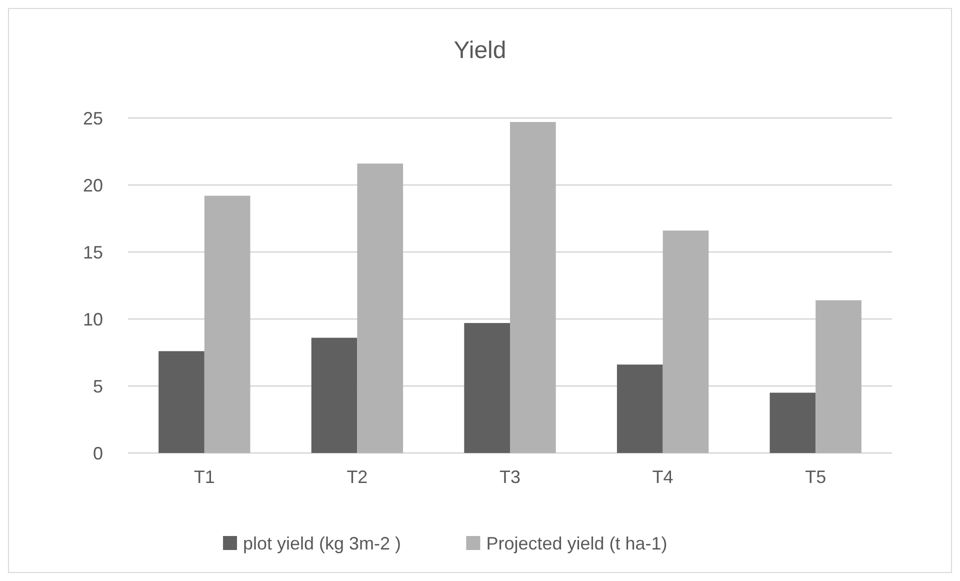  What do you see at coordinates (97, 386) in the screenshot?
I see `y-tick-label: 5` at bounding box center [97, 386].